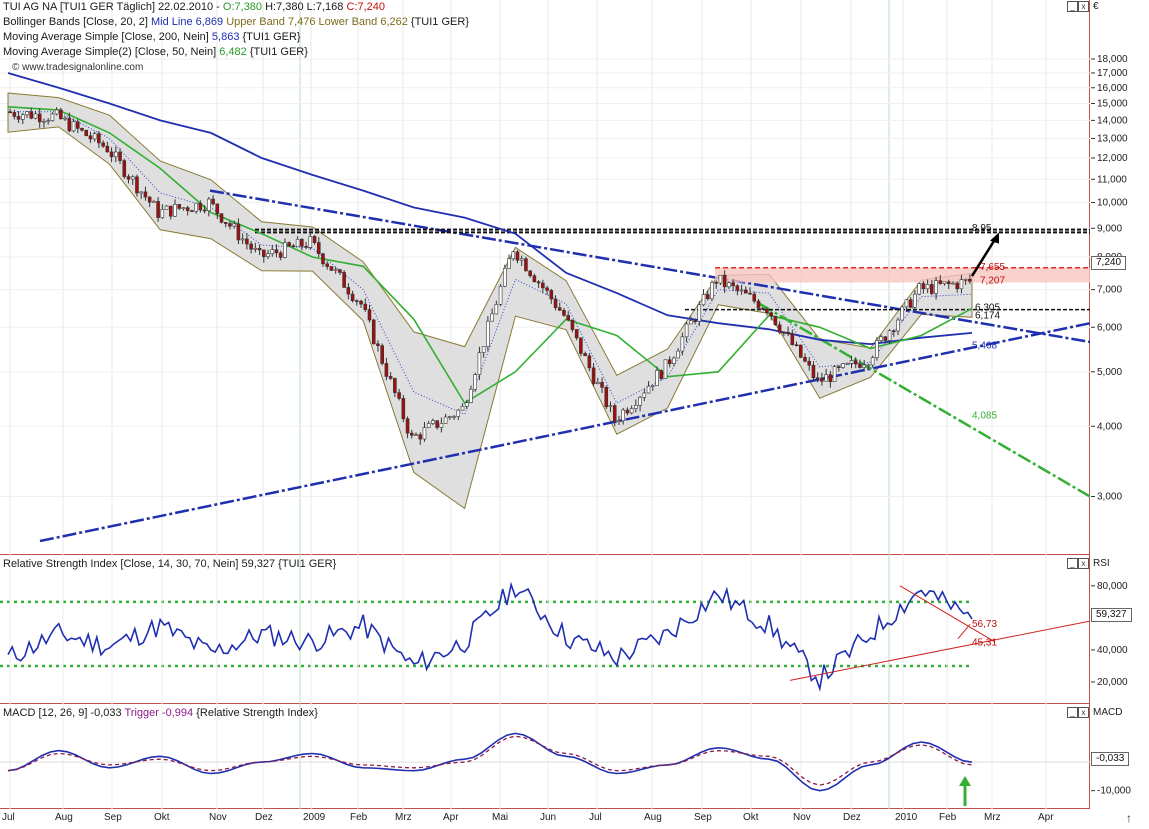  What do you see at coordinates (1083, 712) in the screenshot?
I see `macd-close-icon: x` at bounding box center [1083, 712].